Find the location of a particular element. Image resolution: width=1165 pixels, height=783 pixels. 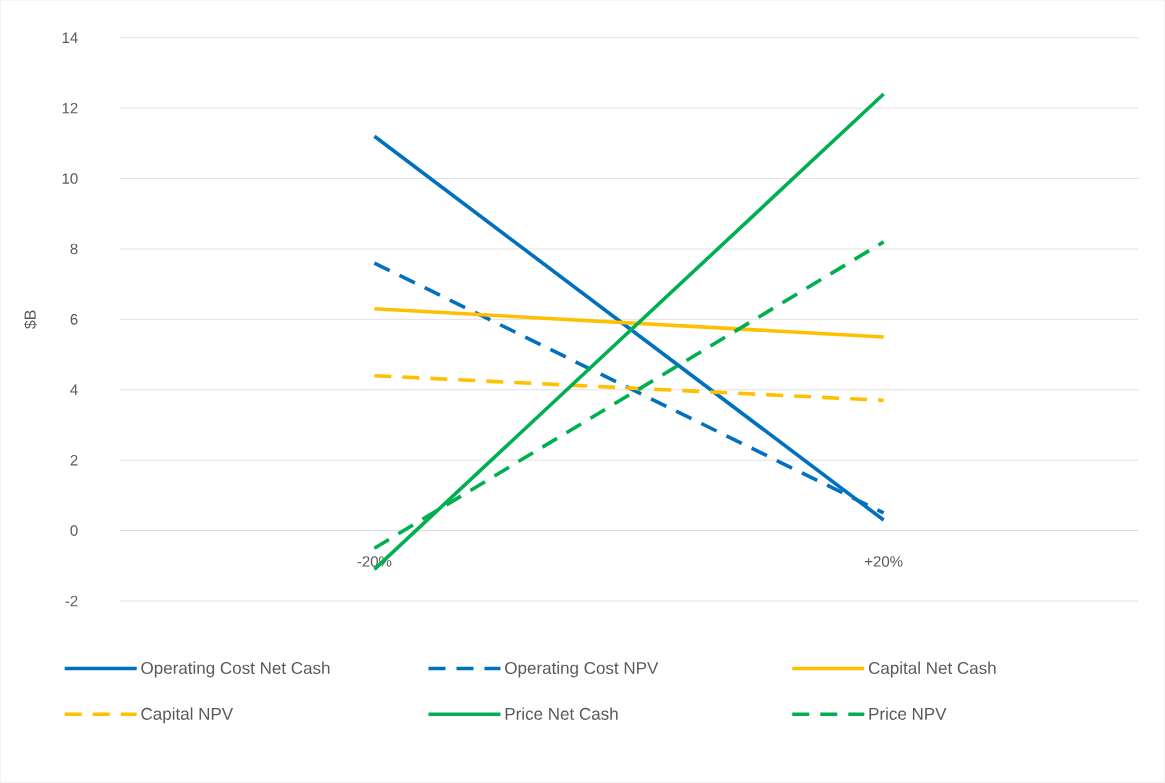

y-axis-title: $B is located at coordinates (30, 320).